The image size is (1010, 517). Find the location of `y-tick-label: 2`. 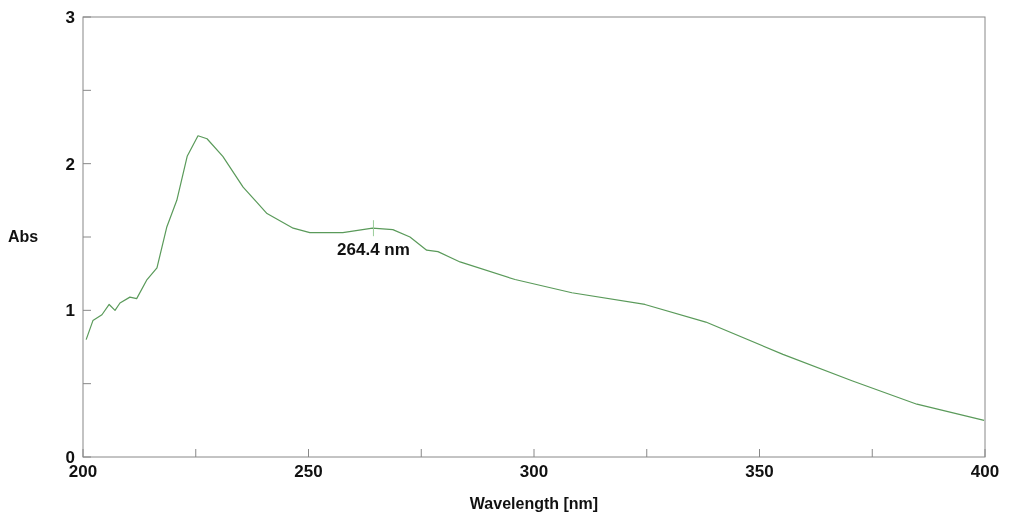

y-tick-label: 2 is located at coordinates (70, 164).